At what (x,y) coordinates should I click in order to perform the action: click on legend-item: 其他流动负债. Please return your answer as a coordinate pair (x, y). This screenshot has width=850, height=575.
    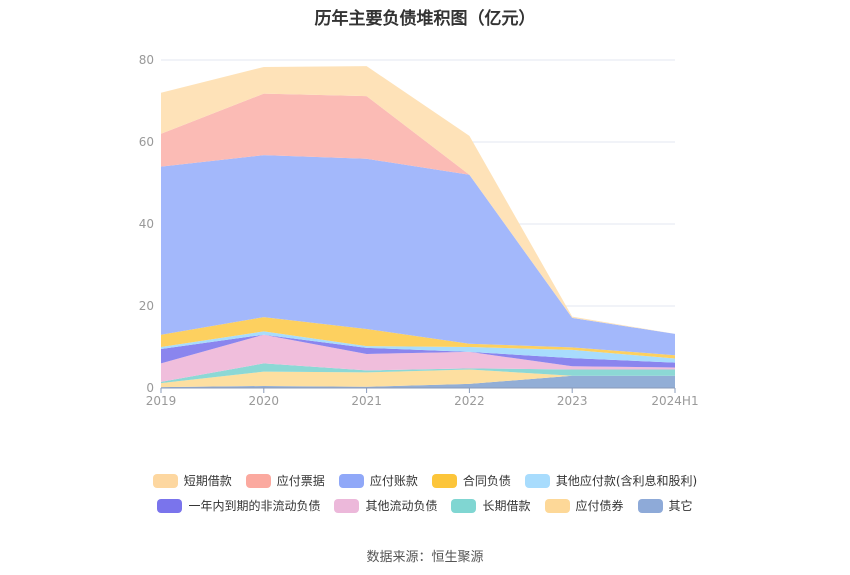
    Looking at the image, I should click on (385, 505).